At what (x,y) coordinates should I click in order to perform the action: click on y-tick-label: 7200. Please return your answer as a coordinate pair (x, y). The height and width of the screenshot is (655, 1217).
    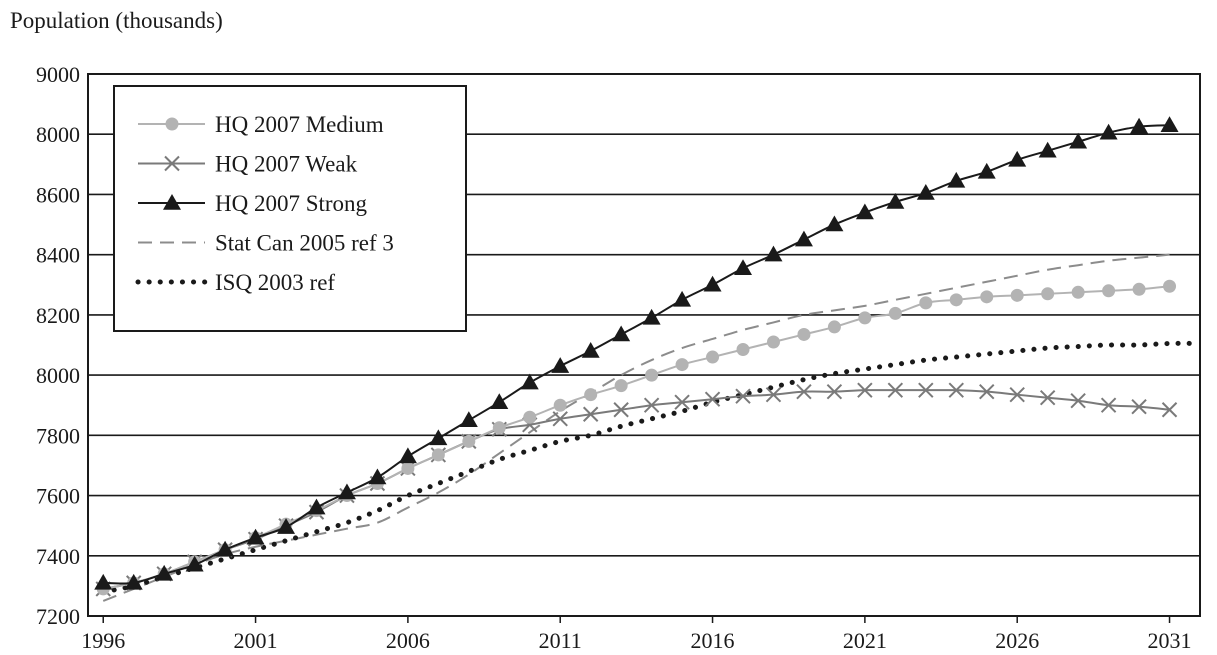
    Looking at the image, I should click on (58, 616).